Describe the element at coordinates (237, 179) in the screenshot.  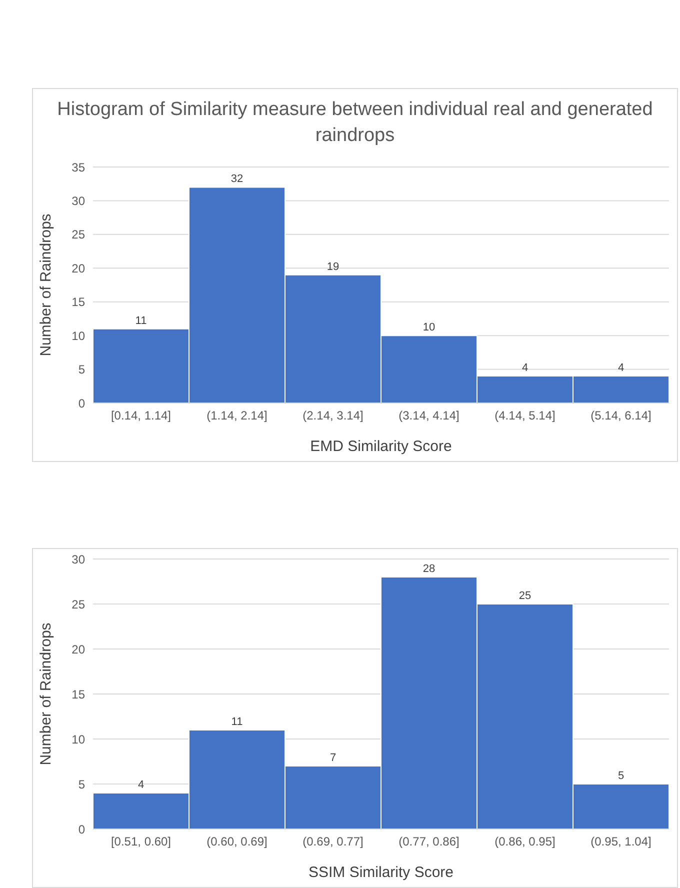
I see `data-label: 32` at that location.